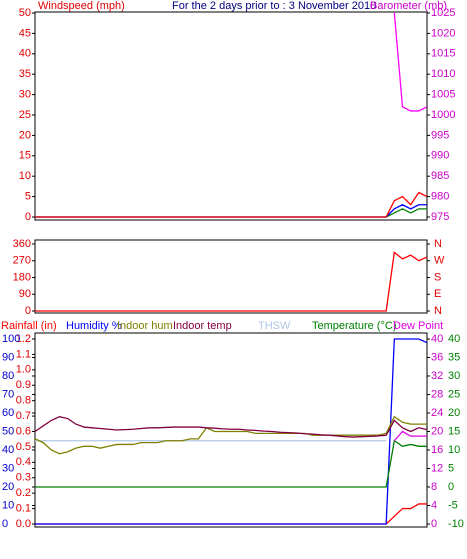 Image resolution: width=467 pixels, height=559 pixels. I want to click on tick-label: 16, so click(437, 450).